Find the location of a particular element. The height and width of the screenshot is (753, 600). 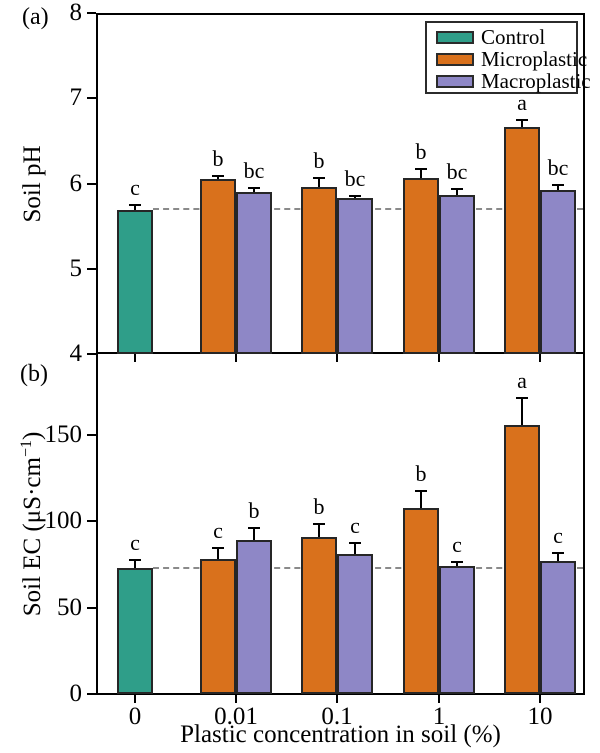

error-bar-macroplastic-0.01-b is located at coordinates (254, 533).